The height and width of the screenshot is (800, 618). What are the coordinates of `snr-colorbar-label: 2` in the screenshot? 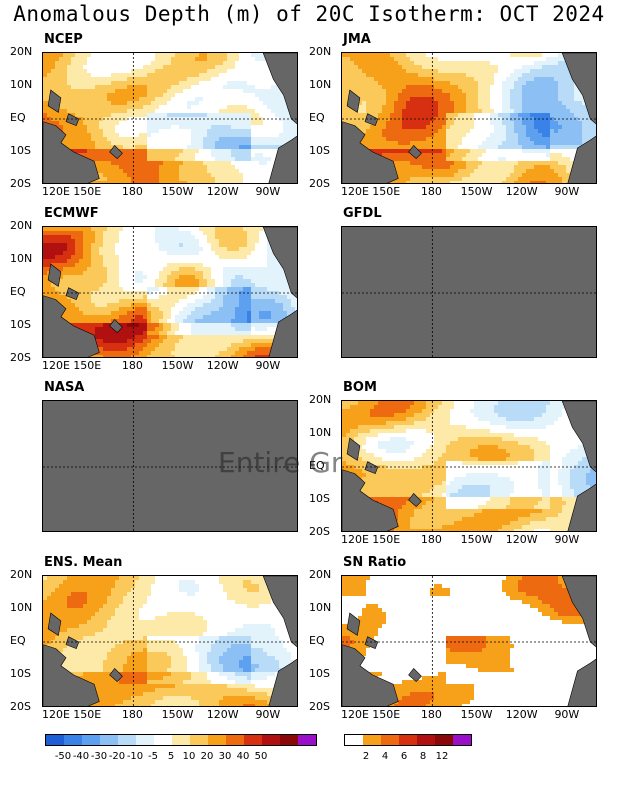 It's located at (366, 756).